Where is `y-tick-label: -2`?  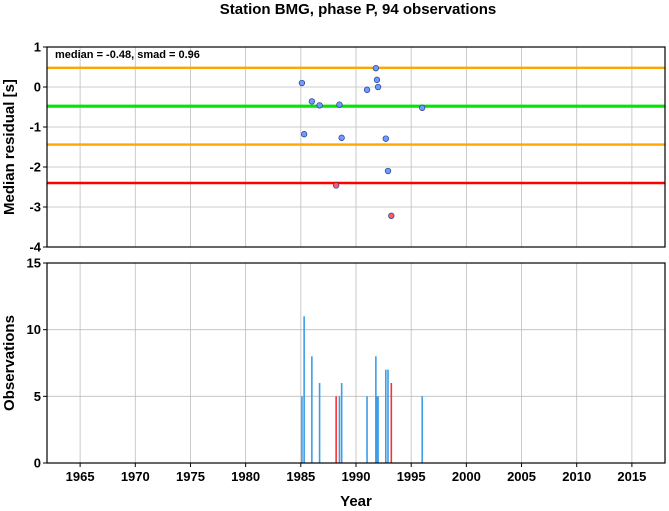
y-tick-label: -2 is located at coordinates (35, 167).